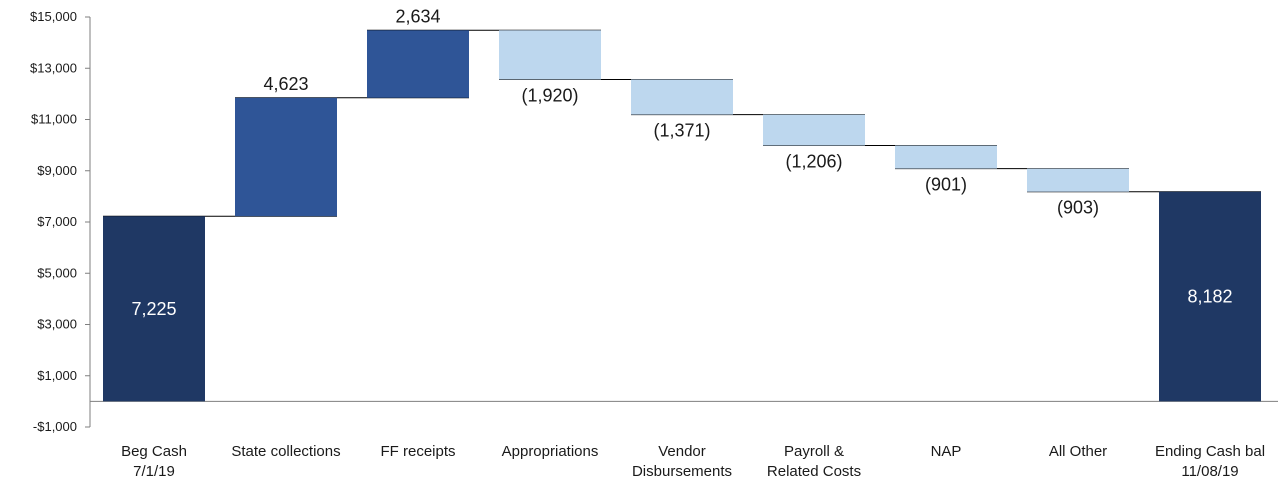  Describe the element at coordinates (681, 131) in the screenshot. I see `data-label: (1,371)` at that location.